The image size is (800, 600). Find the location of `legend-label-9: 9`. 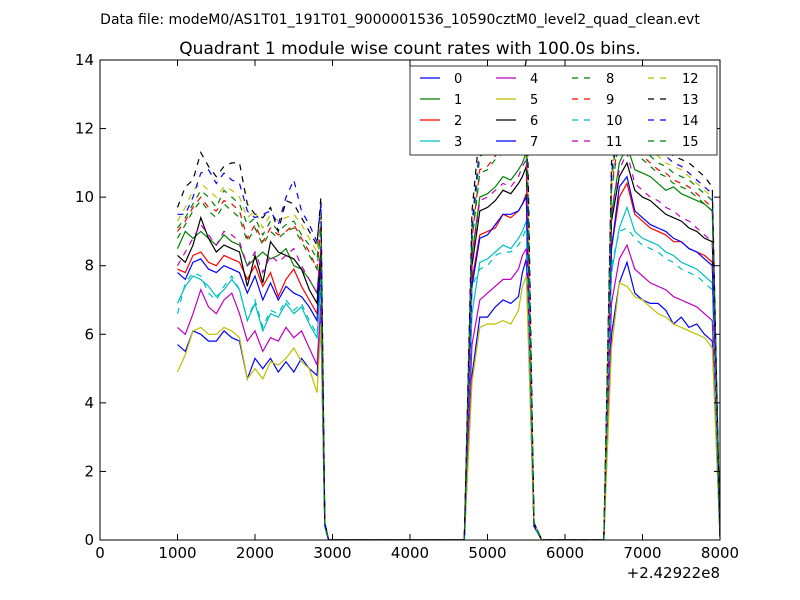

legend-label-9: 9 is located at coordinates (610, 100).